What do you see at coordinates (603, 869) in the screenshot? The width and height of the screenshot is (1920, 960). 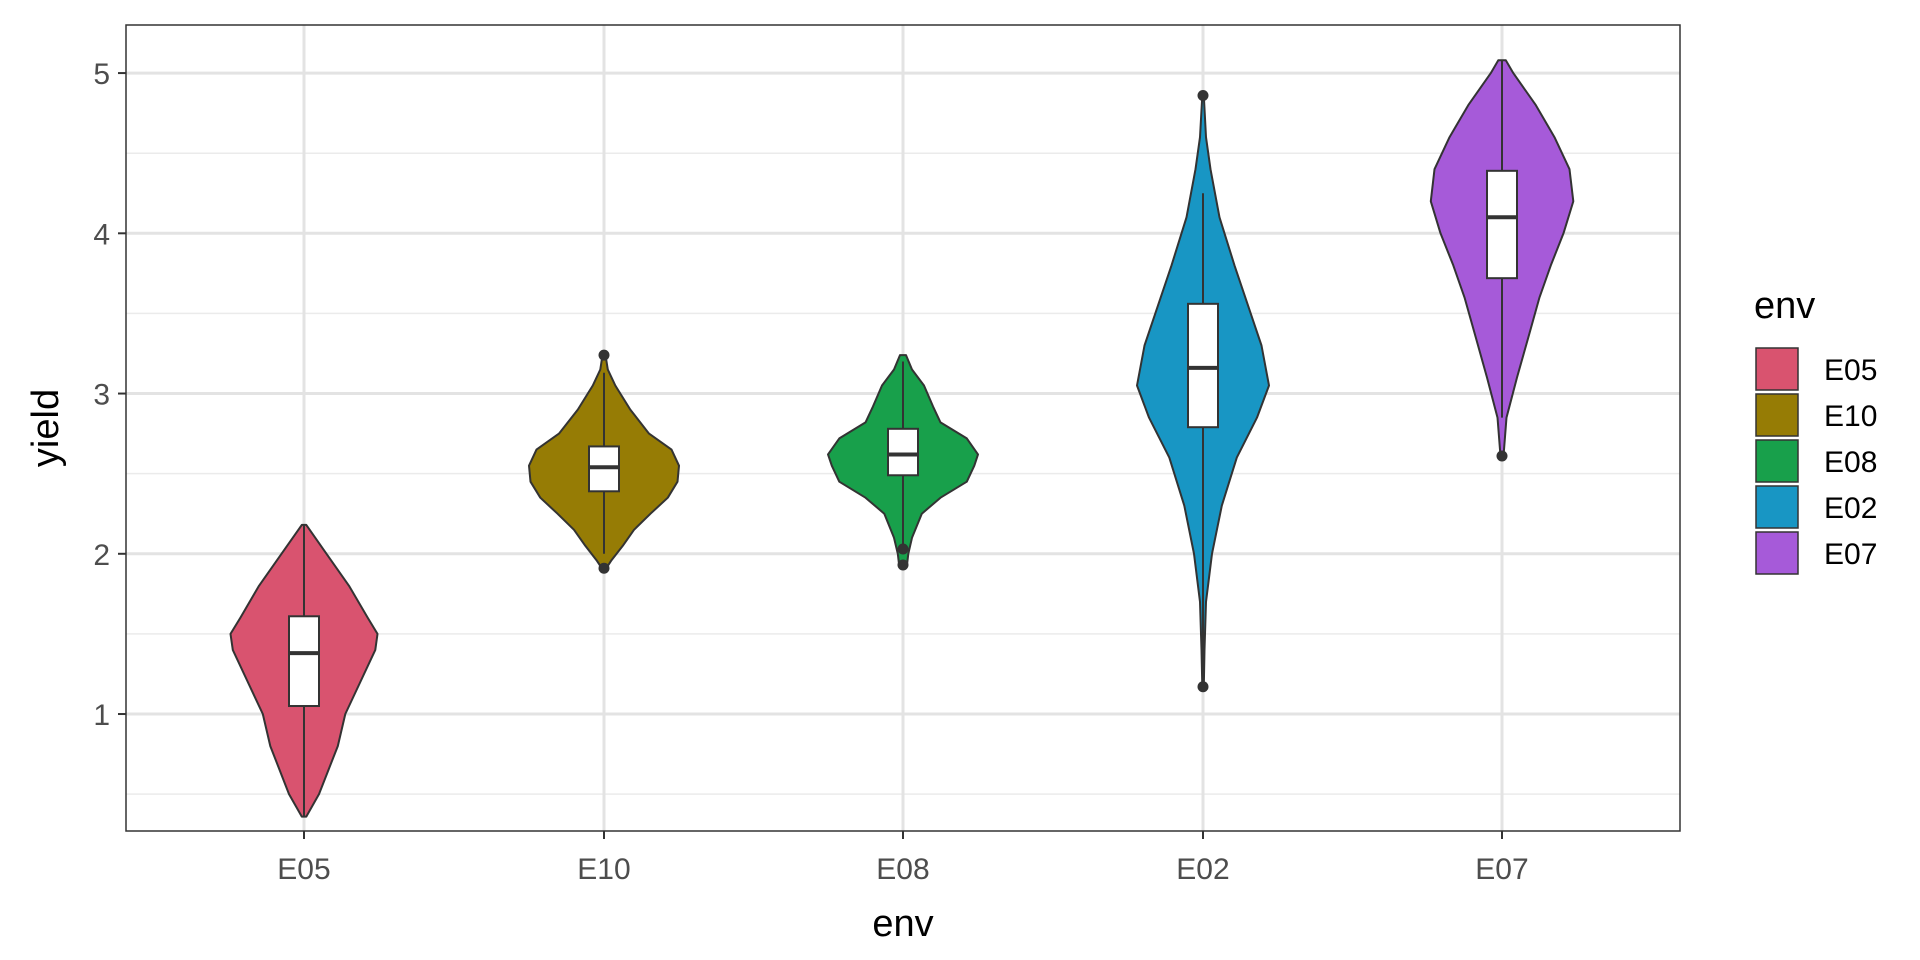 I see `x-tick-label: E10` at bounding box center [603, 869].